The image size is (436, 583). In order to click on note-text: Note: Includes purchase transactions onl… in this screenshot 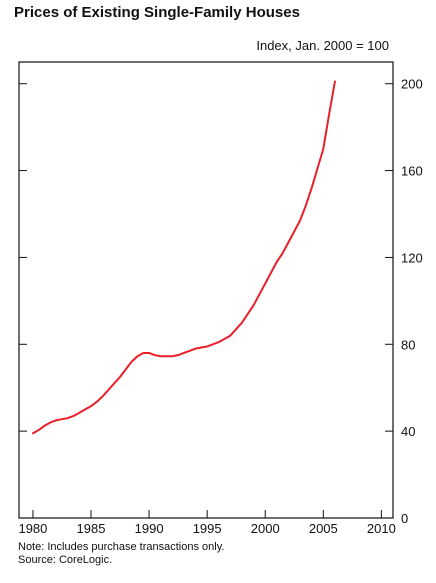, I will do `click(121, 547)`.